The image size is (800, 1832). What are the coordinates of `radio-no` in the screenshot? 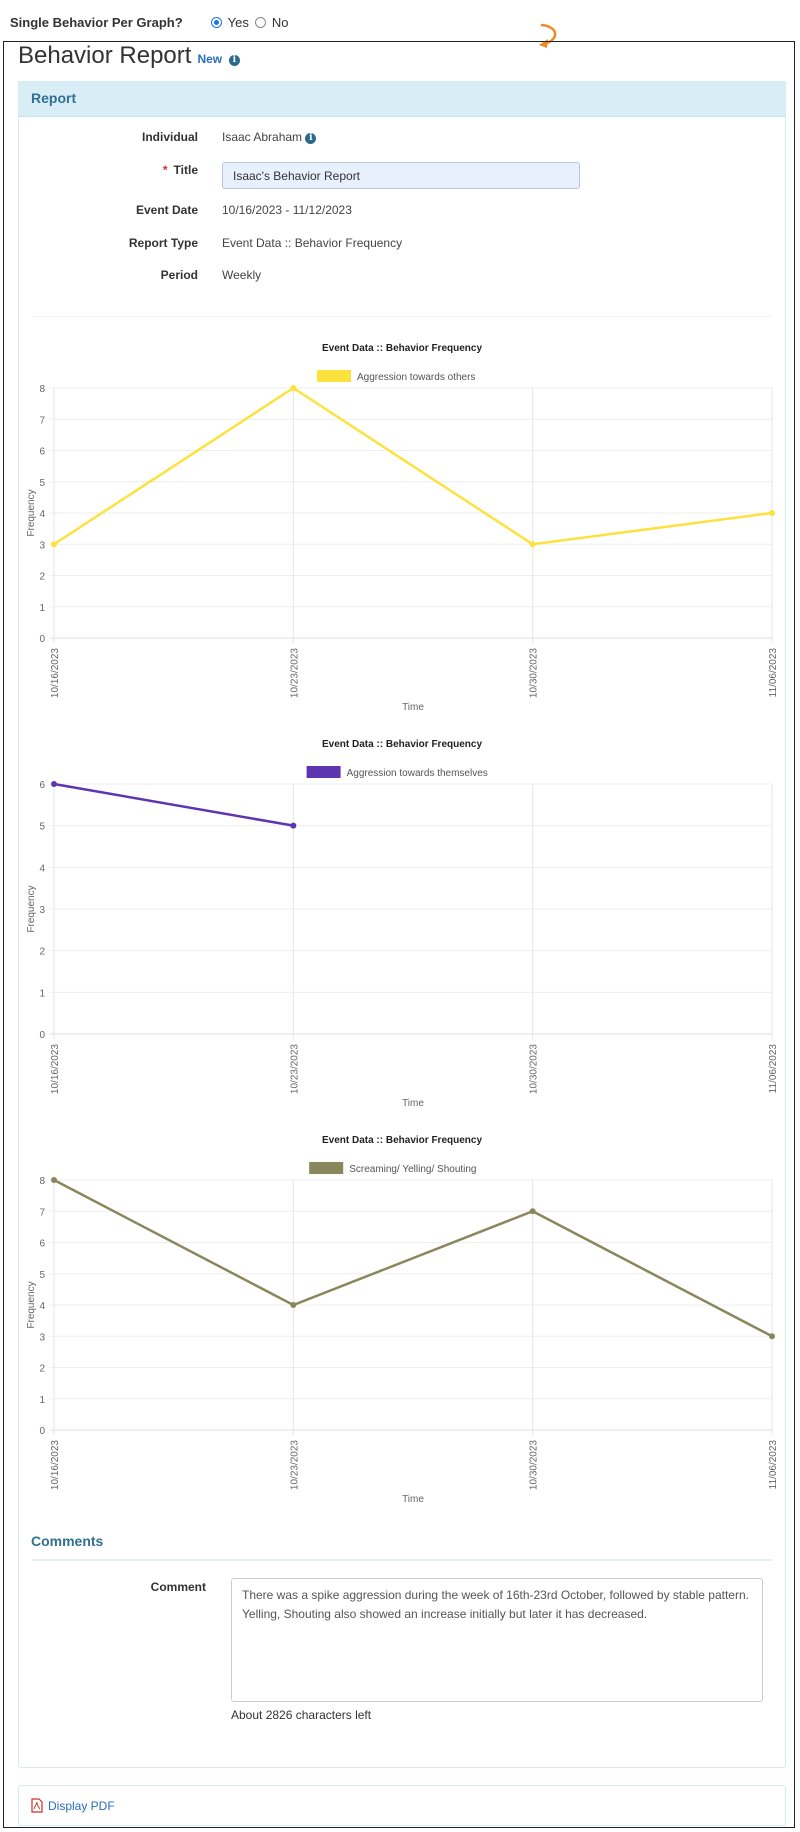 It's located at (260, 22).